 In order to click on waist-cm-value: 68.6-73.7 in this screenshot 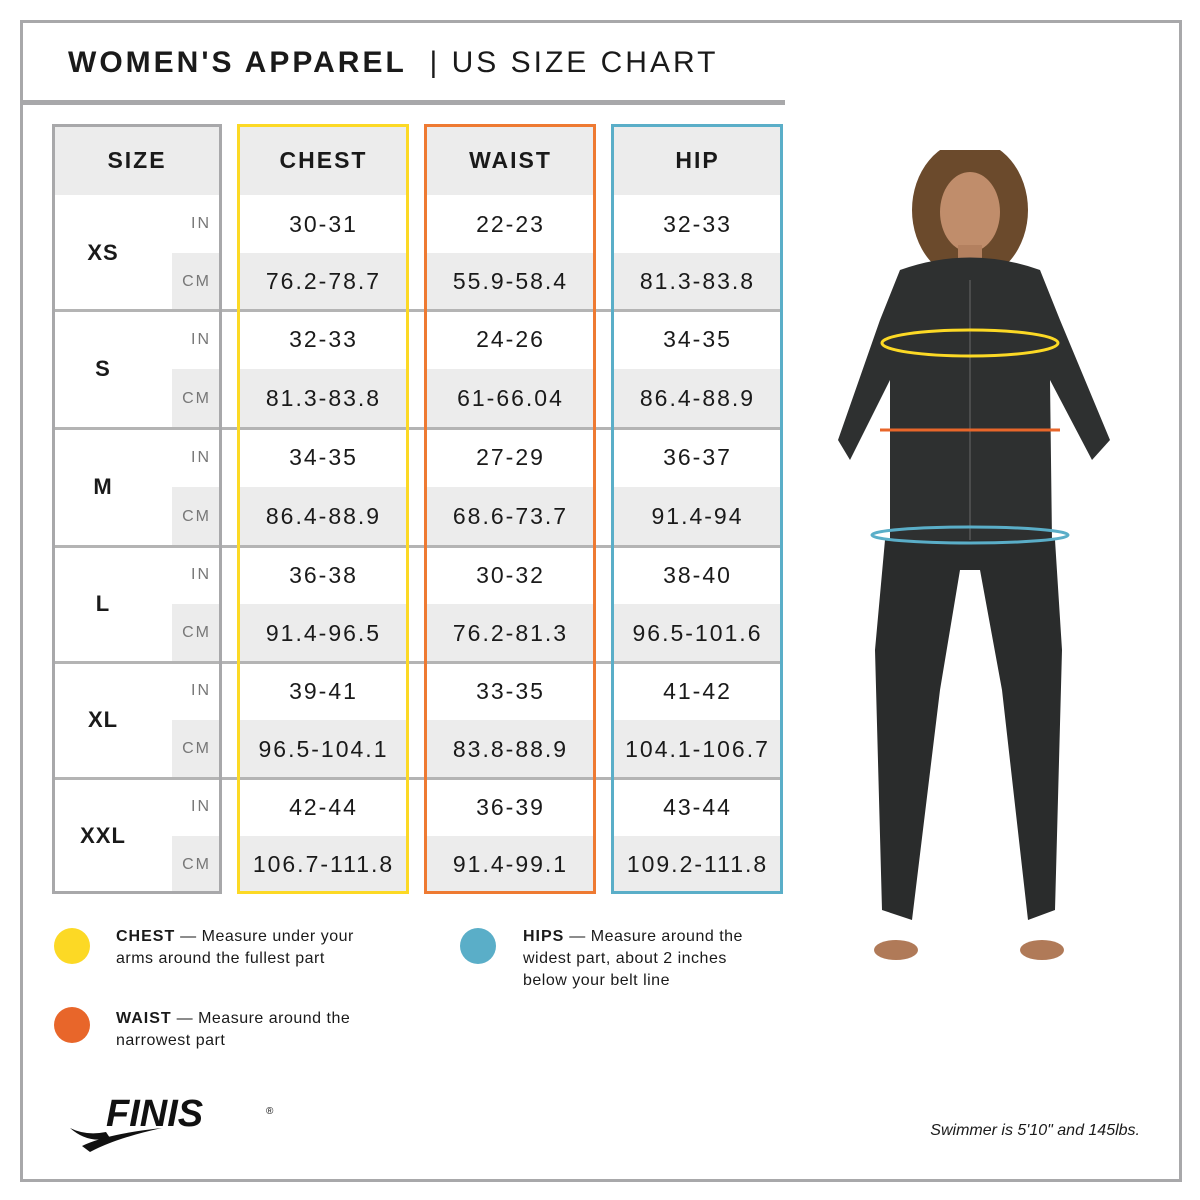, I will do `click(510, 516)`.